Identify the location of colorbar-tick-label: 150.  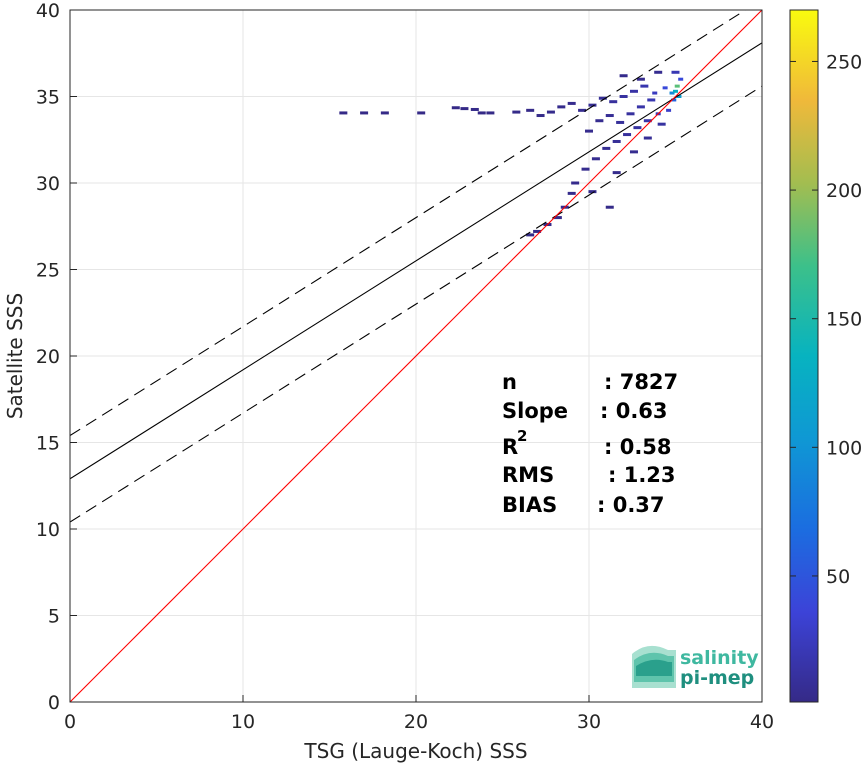
(844, 320).